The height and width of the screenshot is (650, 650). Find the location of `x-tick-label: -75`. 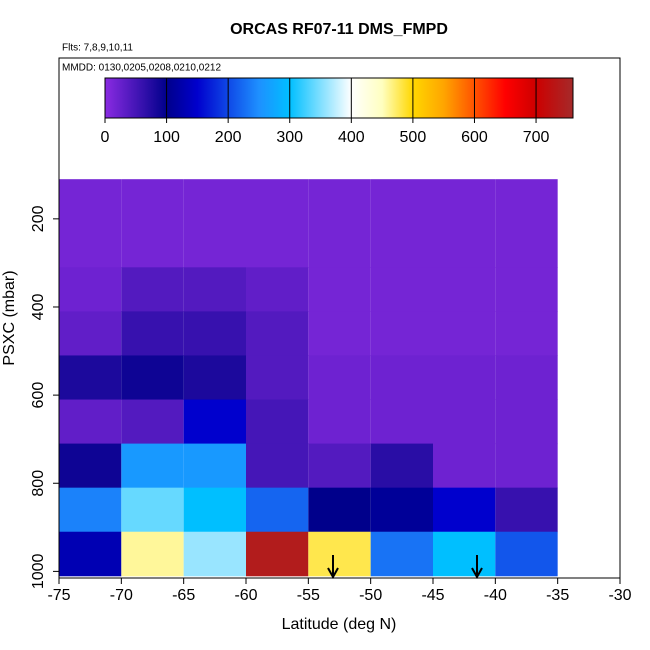

x-tick-label: -75 is located at coordinates (58, 595).